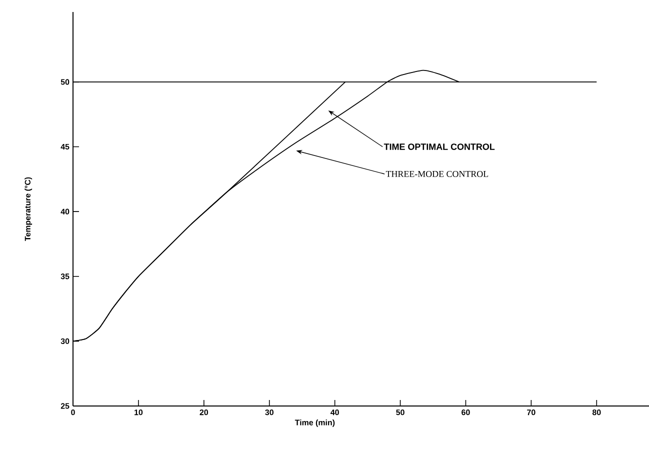  What do you see at coordinates (437, 174) in the screenshot?
I see `annotation: THREE-MODE CONTROL` at bounding box center [437, 174].